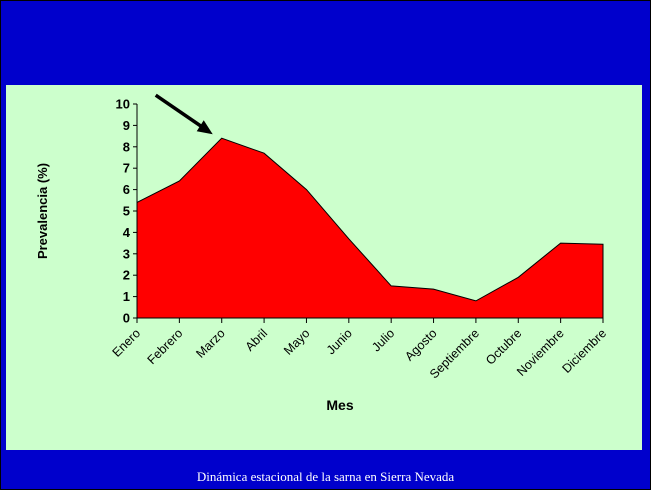 This screenshot has width=651, height=490. I want to click on x-tick-label: Octubre, so click(503, 346).